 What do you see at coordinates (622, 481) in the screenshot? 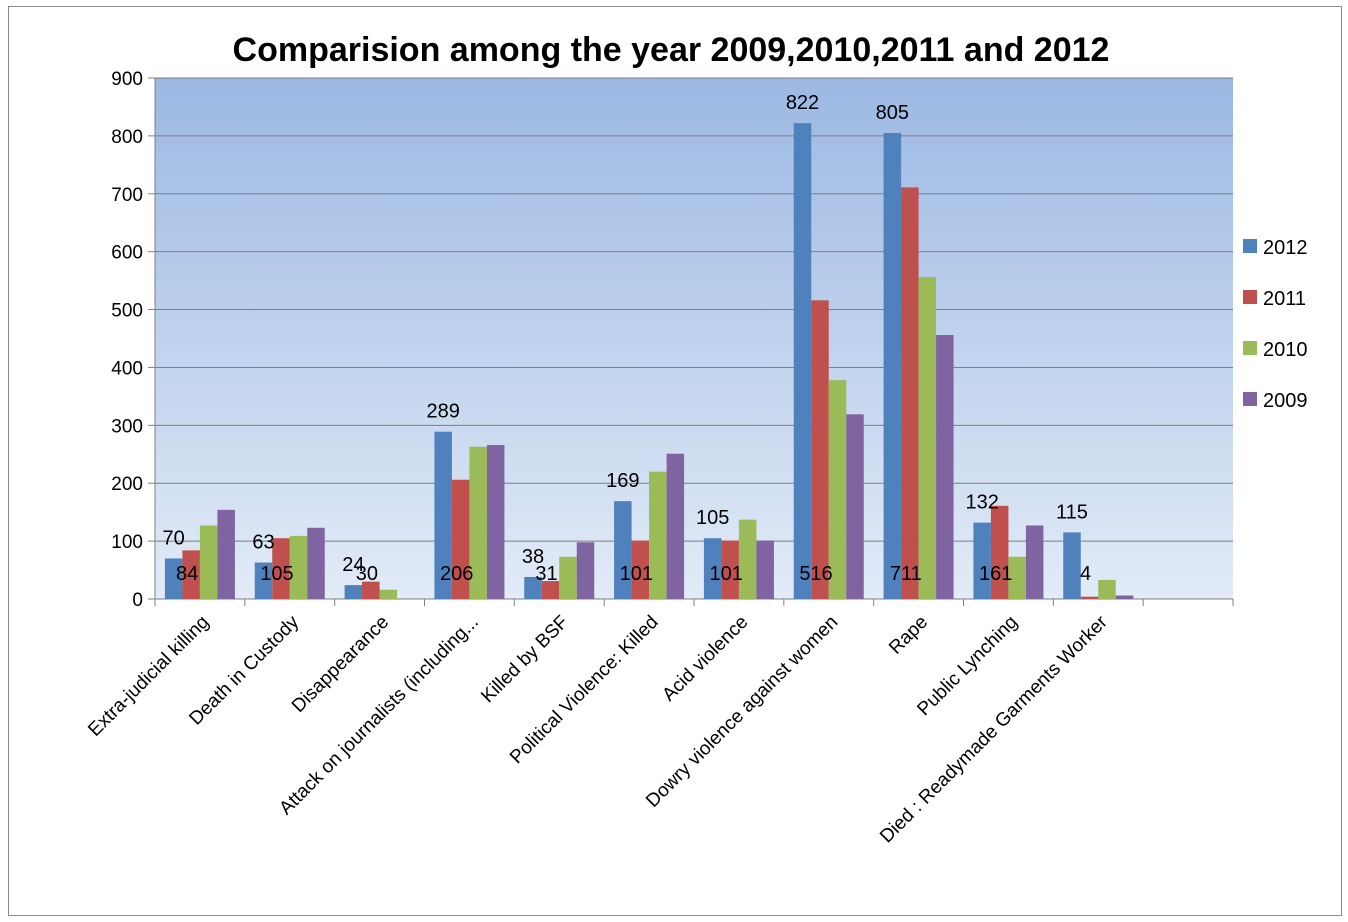
I see `data-label-2012: 169` at bounding box center [622, 481].